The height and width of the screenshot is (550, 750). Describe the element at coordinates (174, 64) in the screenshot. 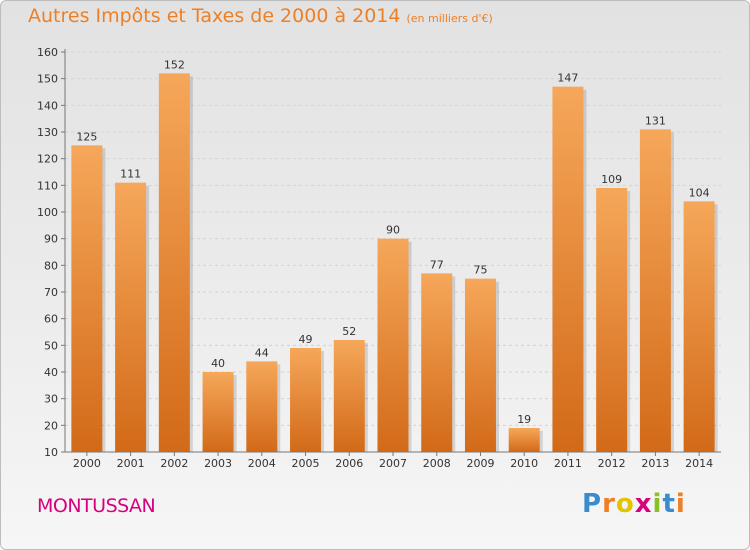

I see `data-label: 152` at that location.